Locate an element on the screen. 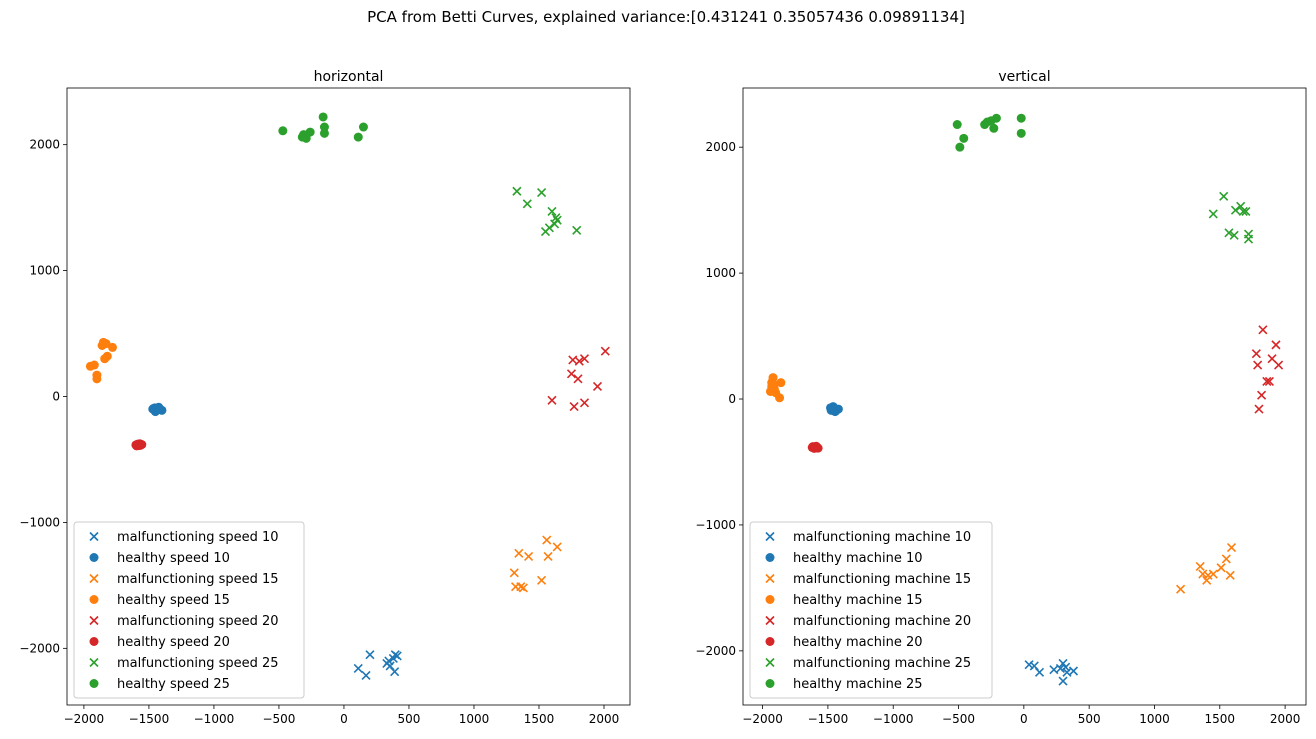 Image resolution: width=1316 pixels, height=739 pixels. y-tick-label: 1000 is located at coordinates (44, 271).